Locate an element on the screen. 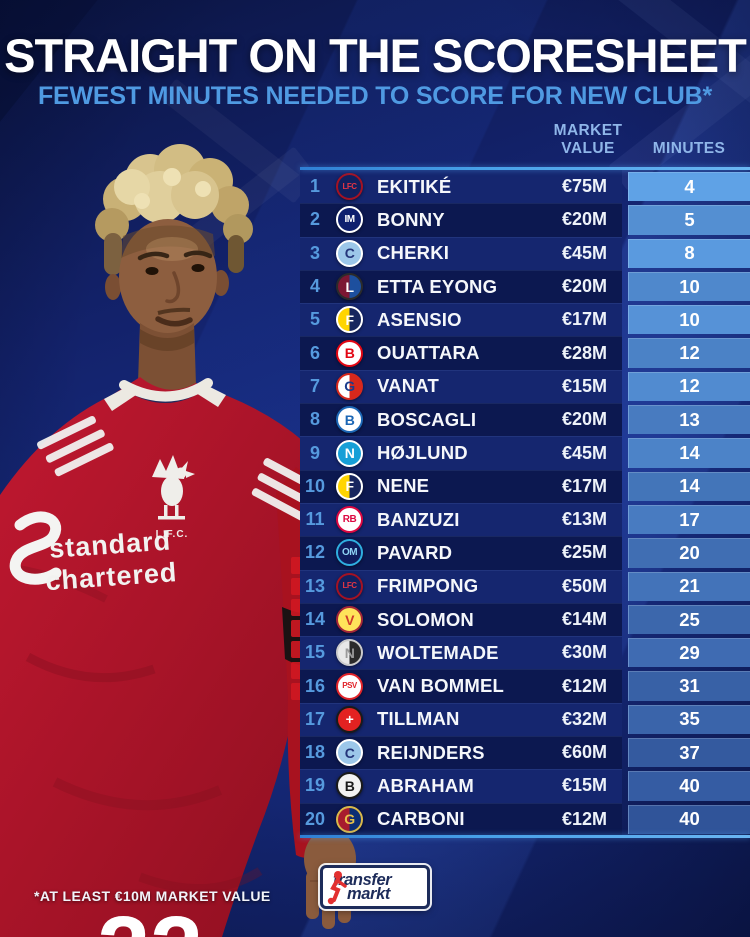 This screenshot has height=937, width=750. minutes-cell: 21 is located at coordinates (689, 586).